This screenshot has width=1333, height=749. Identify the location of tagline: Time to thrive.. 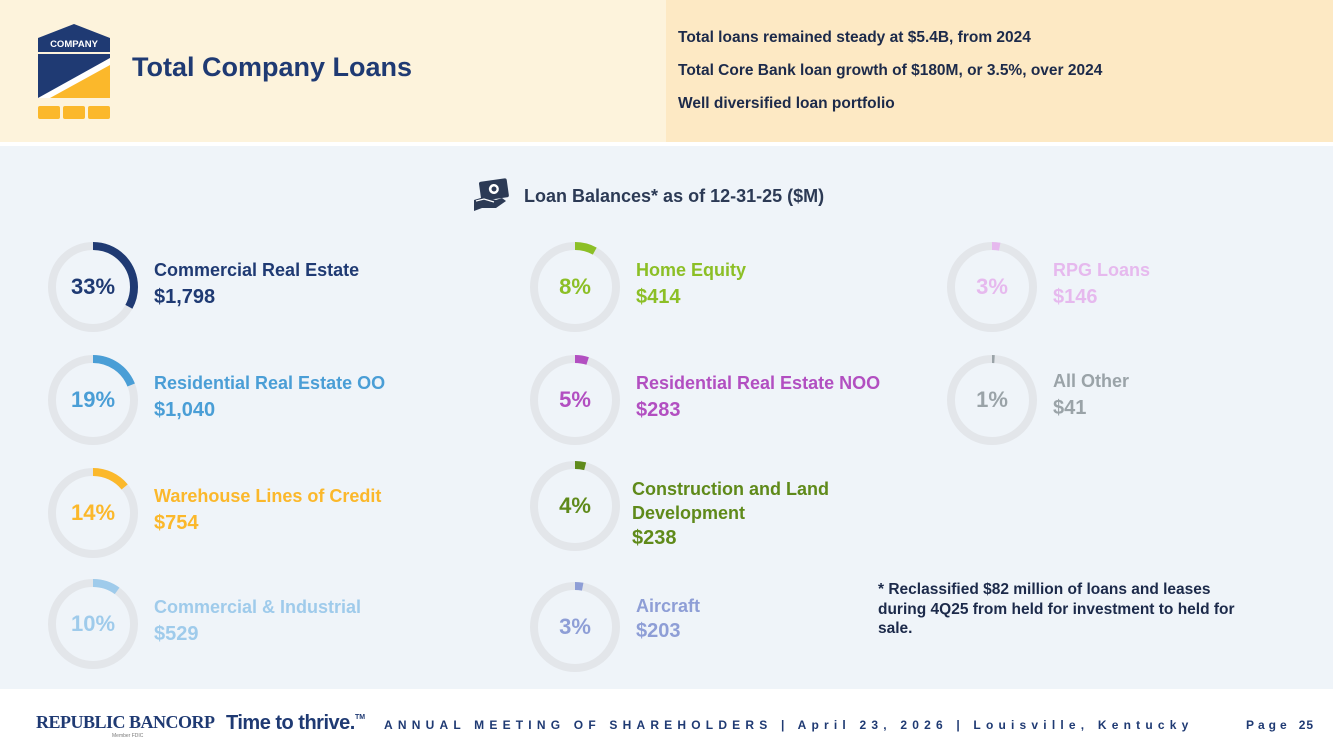
(290, 723).